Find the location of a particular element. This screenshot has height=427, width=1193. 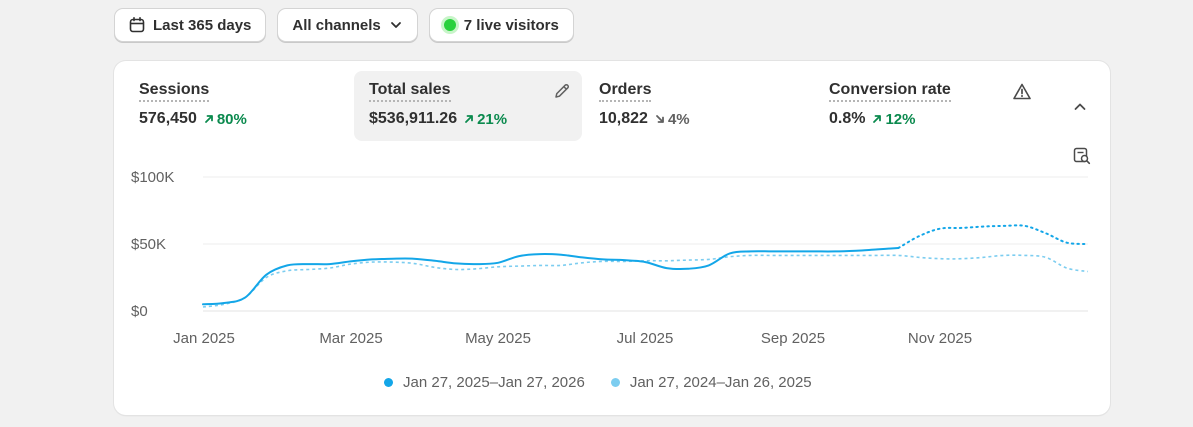

metric-value-row: 576,450 80% is located at coordinates (231, 119).